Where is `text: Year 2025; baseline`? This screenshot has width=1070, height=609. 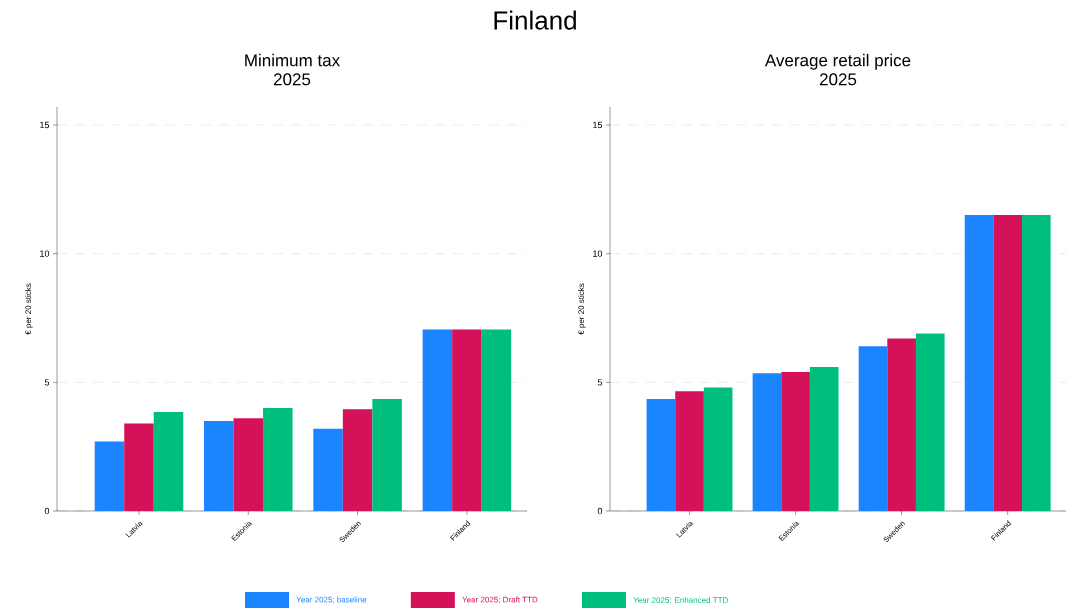
text: Year 2025; baseline is located at coordinates (331, 600).